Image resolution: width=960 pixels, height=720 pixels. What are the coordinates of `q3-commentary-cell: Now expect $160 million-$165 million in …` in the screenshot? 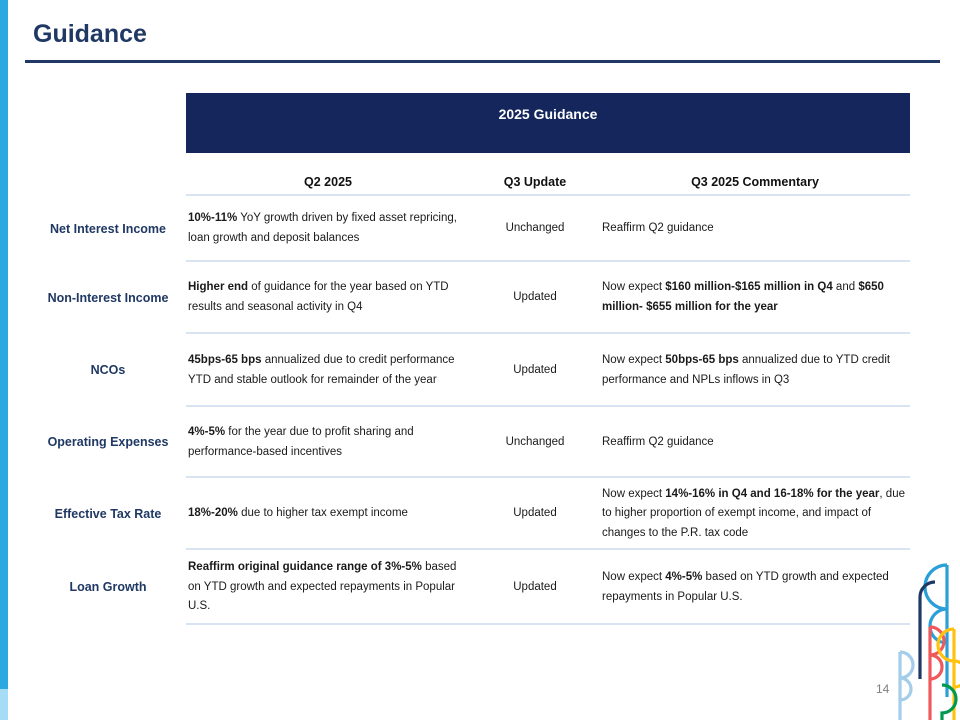 It's located at (743, 297).